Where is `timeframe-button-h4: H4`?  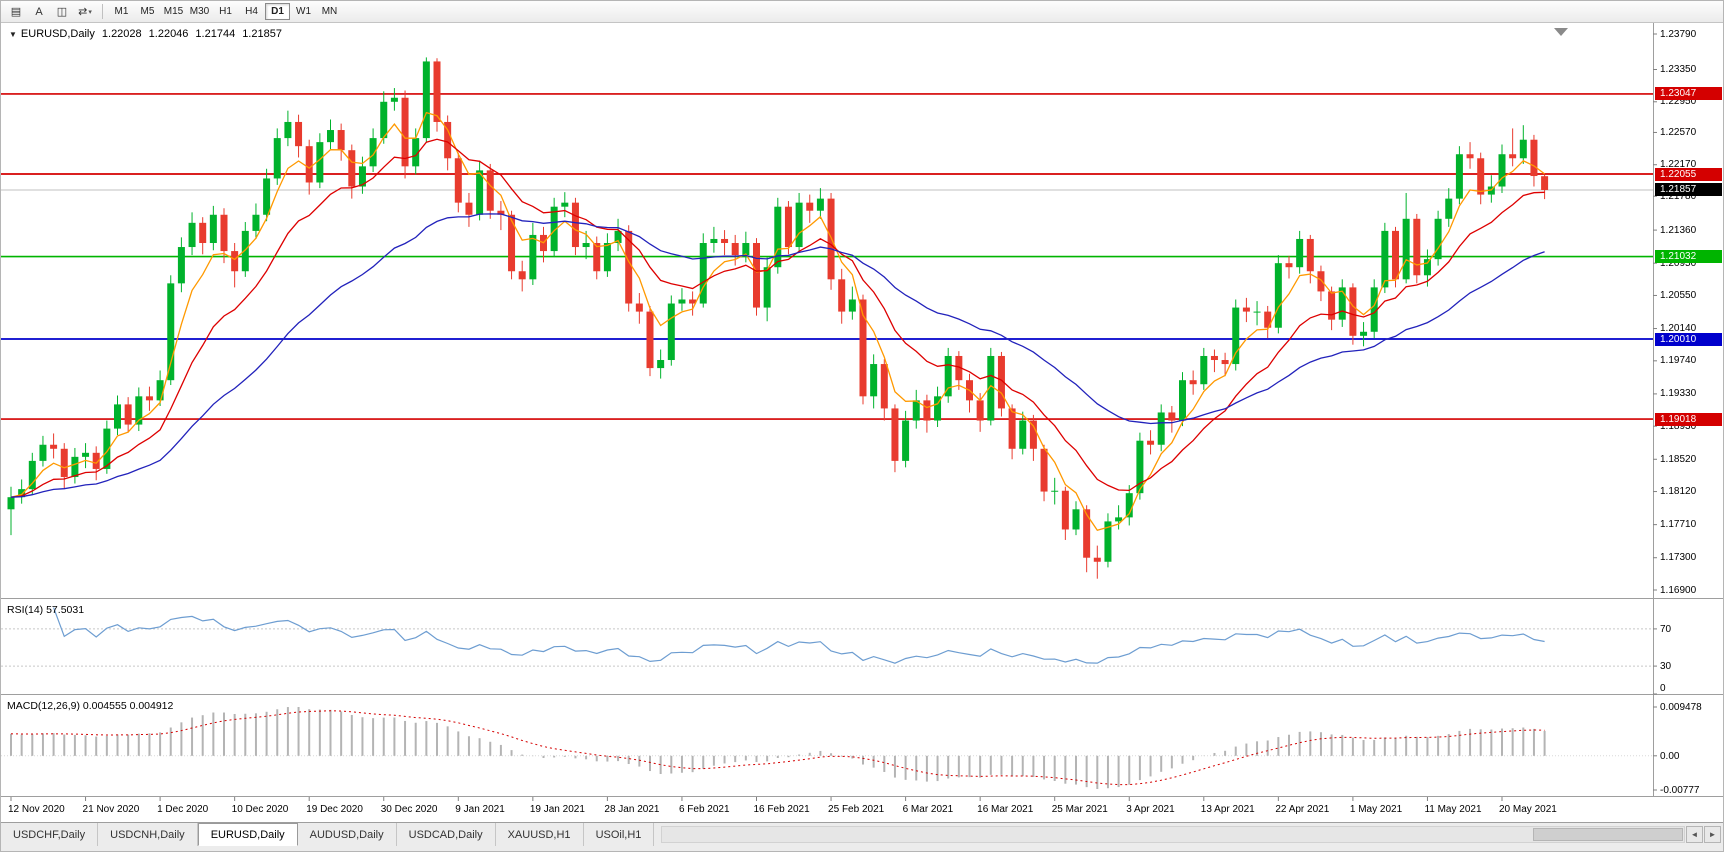
timeframe-button-h4: H4 is located at coordinates (251, 11).